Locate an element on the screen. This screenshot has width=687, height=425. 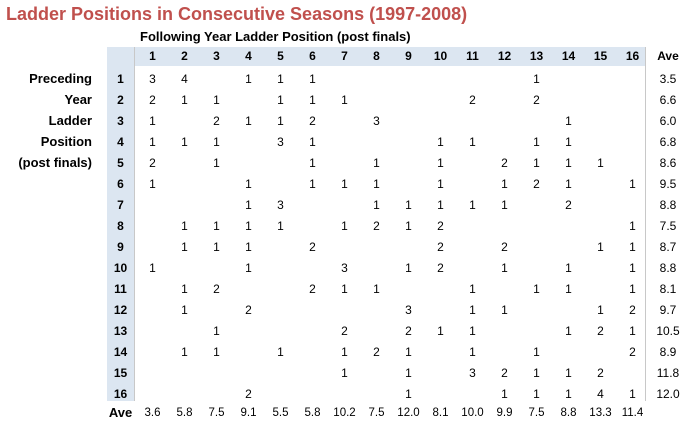
column-header: 9 is located at coordinates (408, 56).